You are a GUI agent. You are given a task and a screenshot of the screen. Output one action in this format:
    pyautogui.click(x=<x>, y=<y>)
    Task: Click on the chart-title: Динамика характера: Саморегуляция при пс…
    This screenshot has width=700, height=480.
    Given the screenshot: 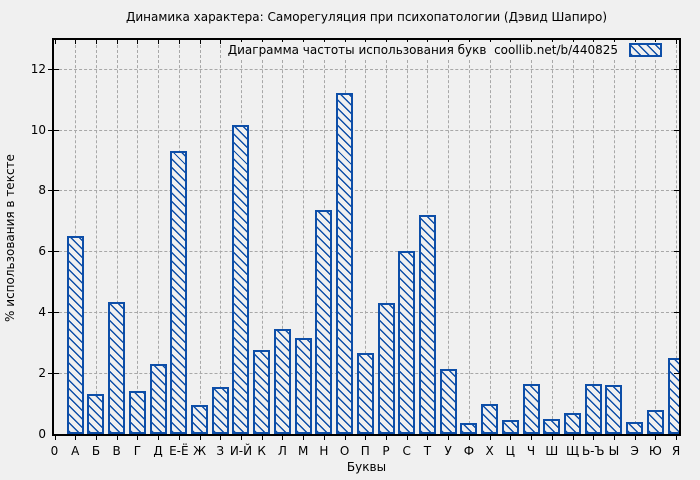 What is the action you would take?
    pyautogui.click(x=366, y=17)
    